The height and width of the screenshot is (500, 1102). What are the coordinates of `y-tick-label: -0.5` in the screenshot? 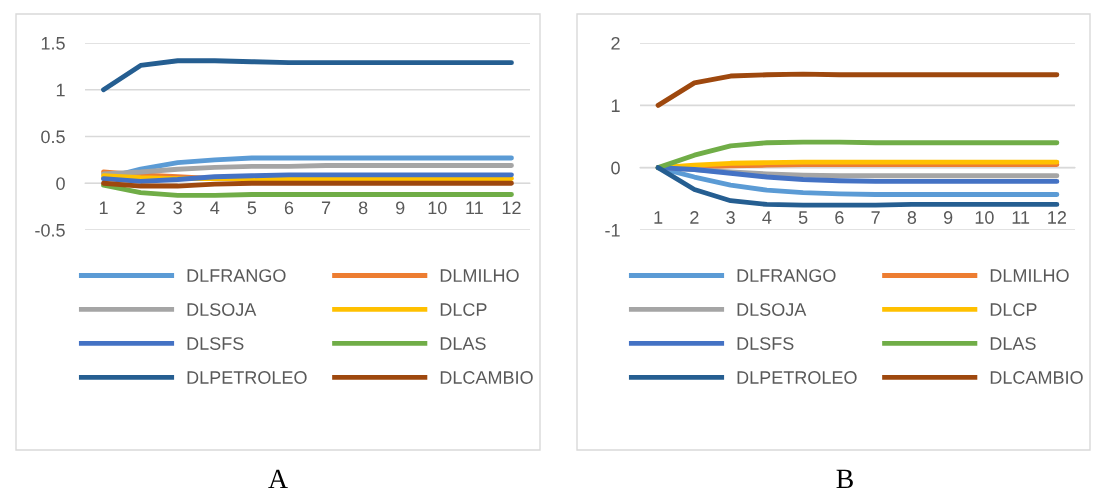 It's located at (50, 230).